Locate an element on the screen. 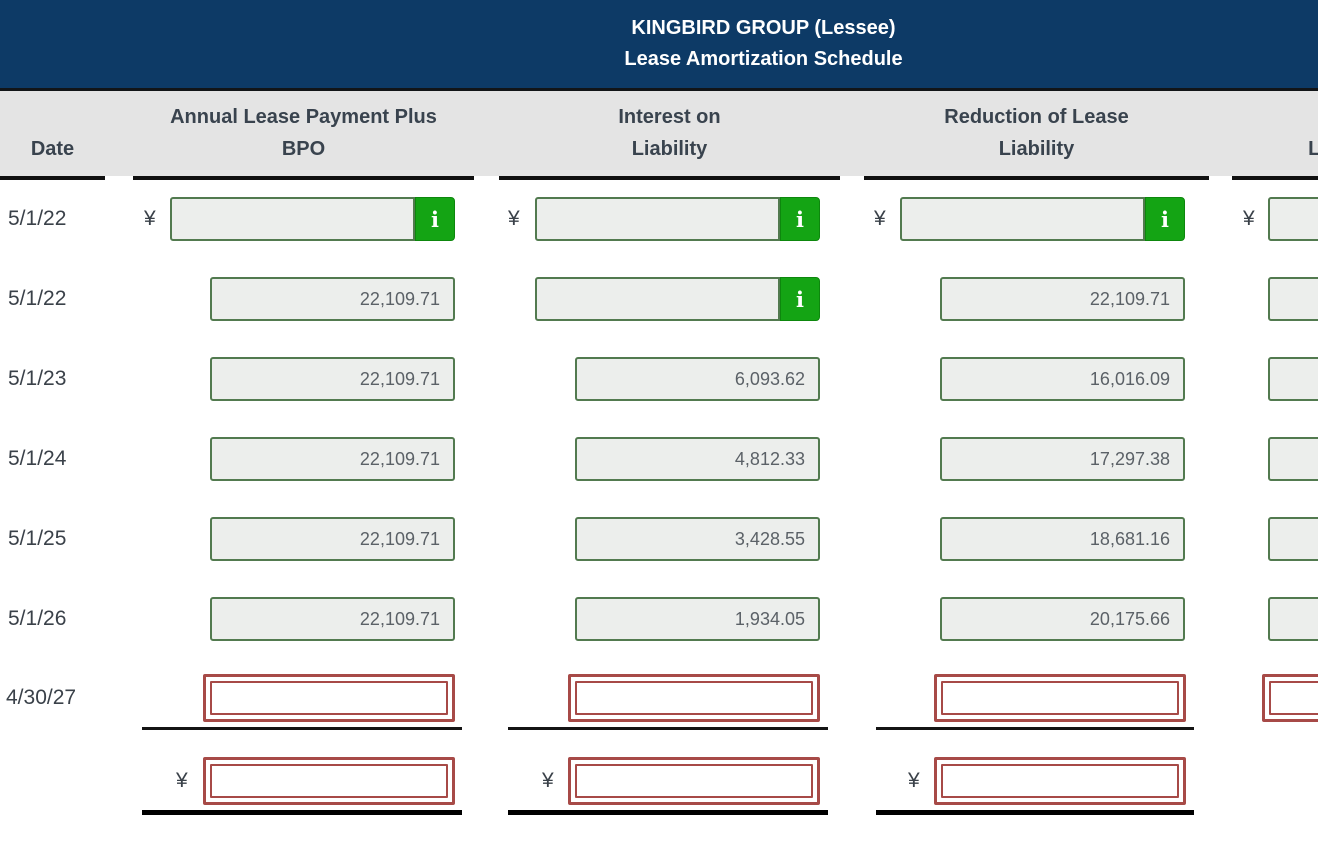 This screenshot has width=1318, height=854. header-rule-payment is located at coordinates (303, 178).